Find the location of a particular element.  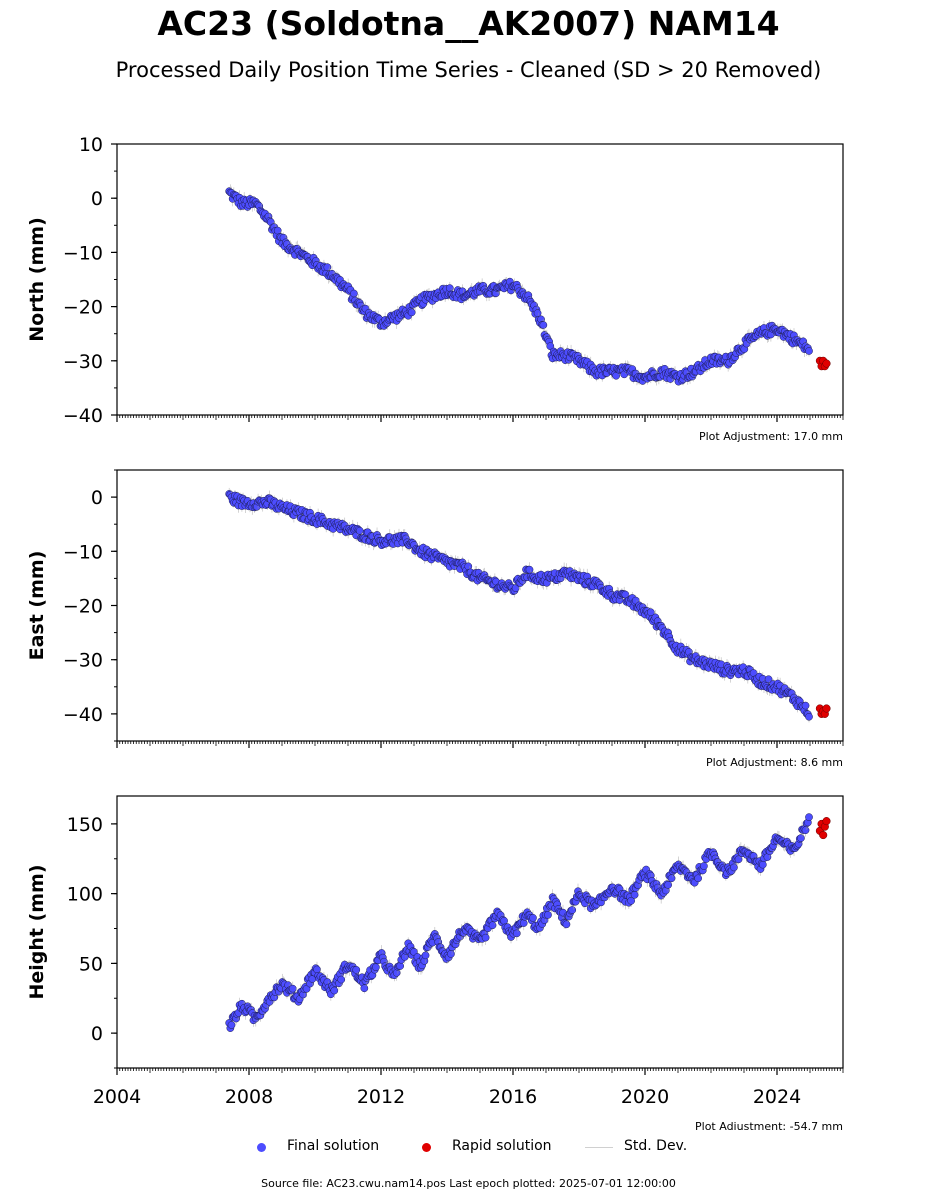

y-tick-label: 150 is located at coordinates (85, 825).